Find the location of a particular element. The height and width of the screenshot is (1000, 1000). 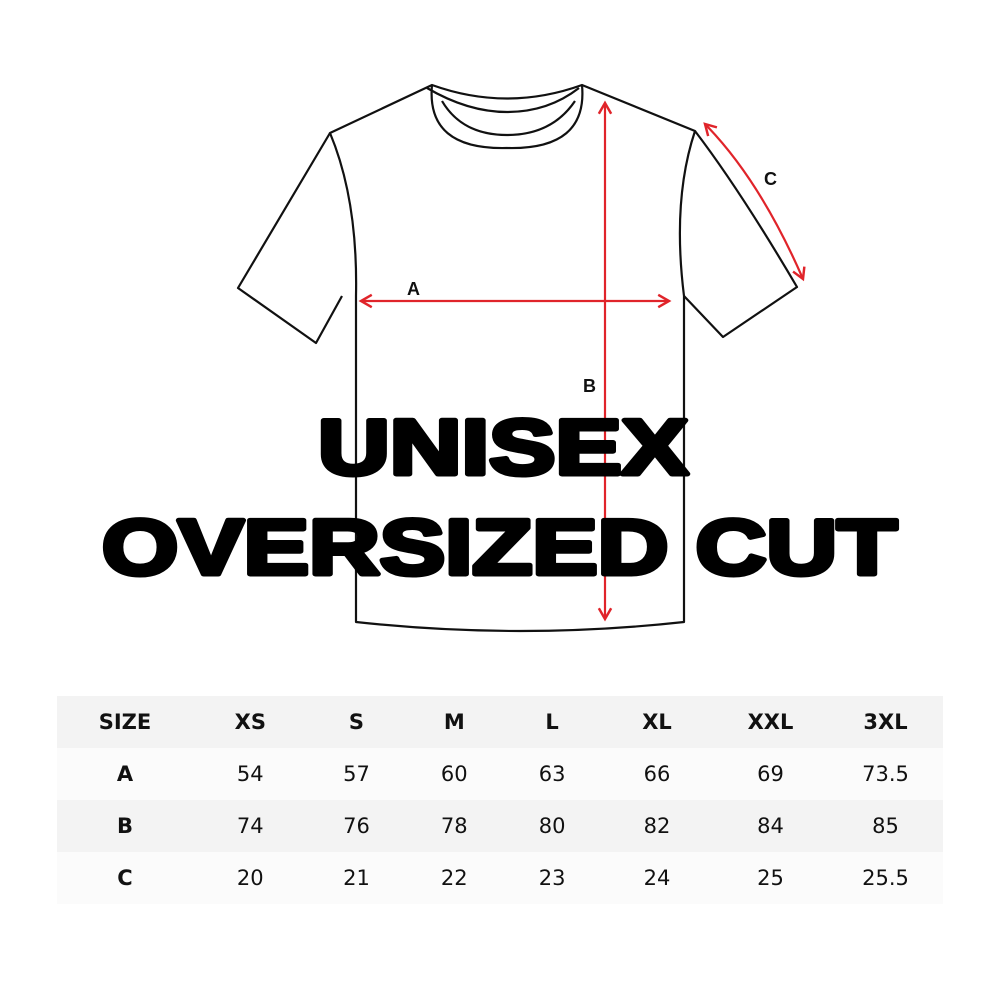

table-cell: 69 is located at coordinates (770, 774).